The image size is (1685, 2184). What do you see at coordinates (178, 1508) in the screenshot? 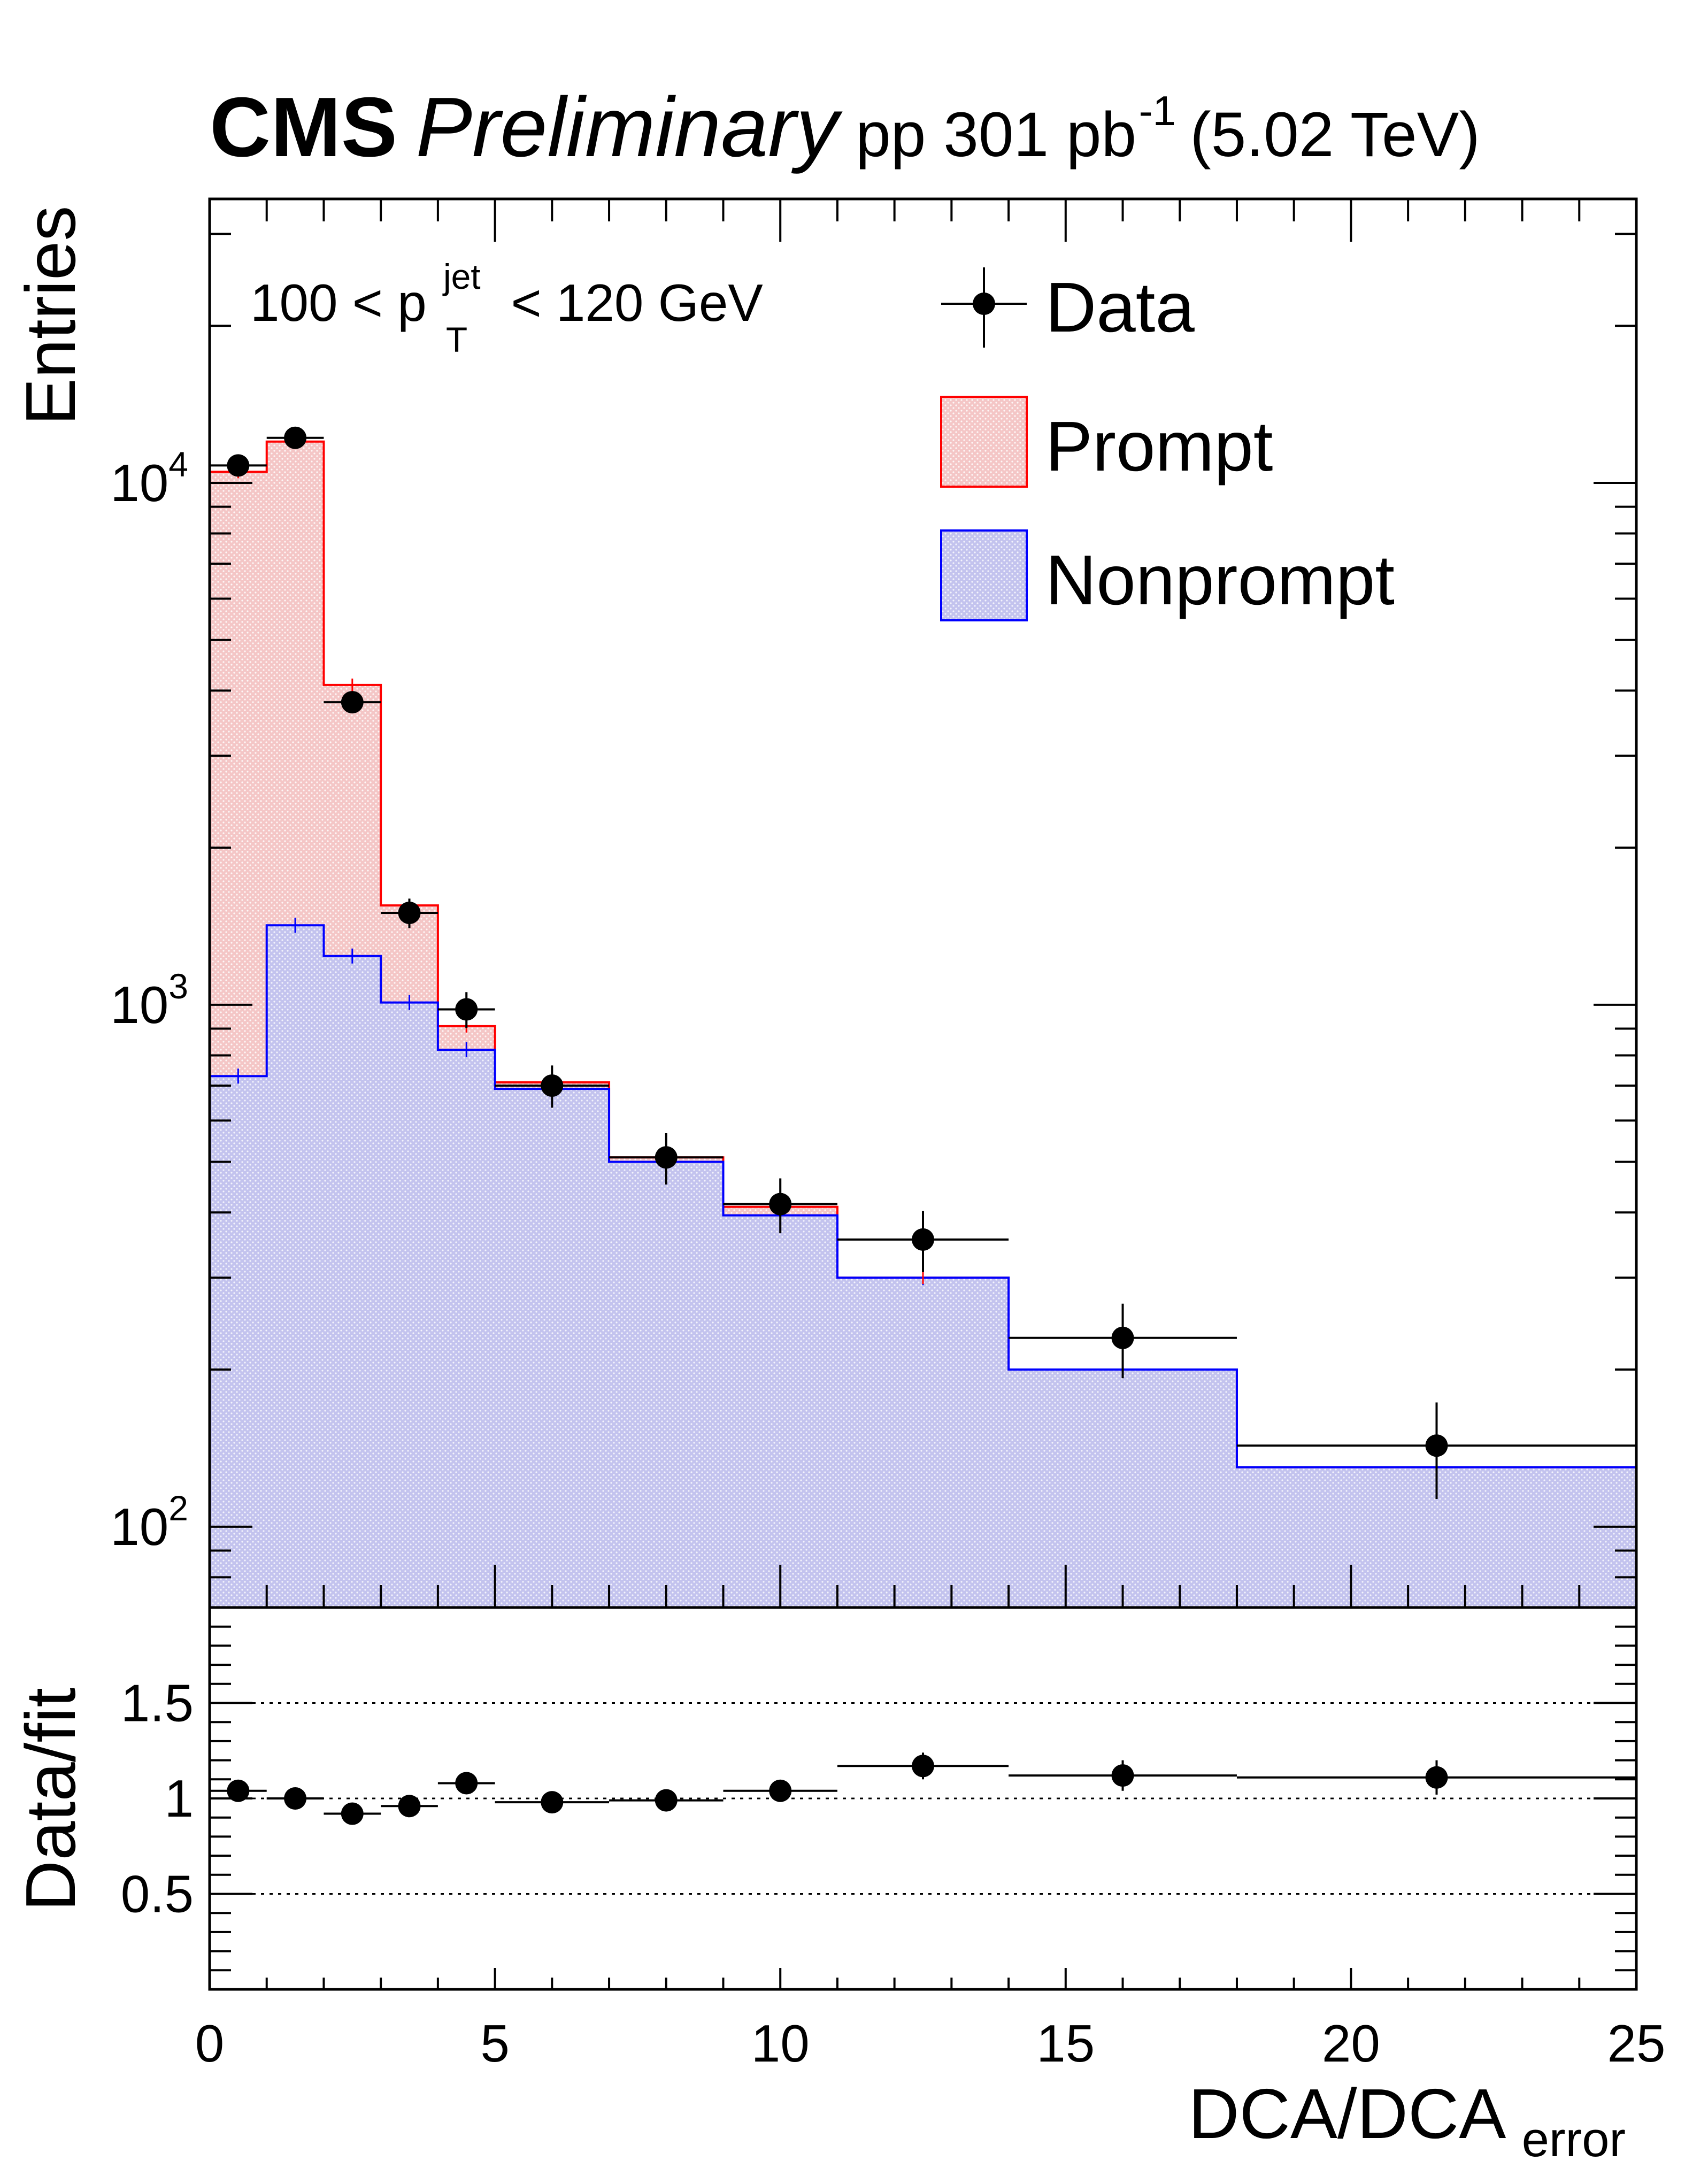
I see `tick-exponent: 2` at bounding box center [178, 1508].